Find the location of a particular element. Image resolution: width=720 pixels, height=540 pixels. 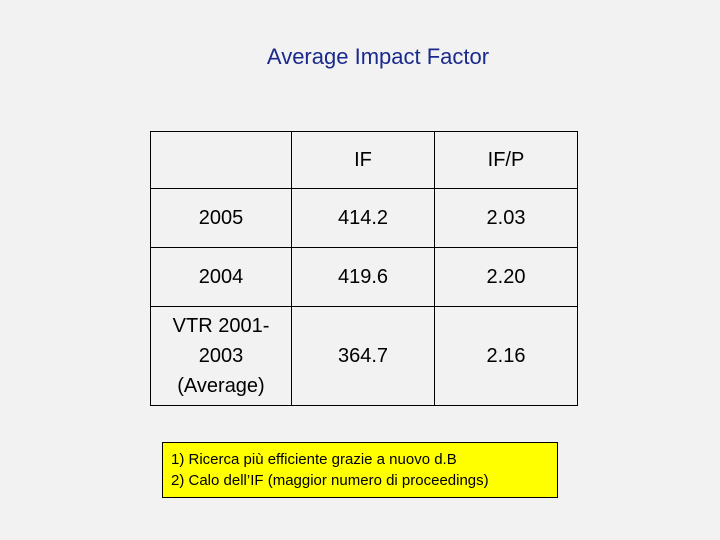

table-row: VTR 2001- 2003 (Average) 364.7 2.16 is located at coordinates (364, 356).